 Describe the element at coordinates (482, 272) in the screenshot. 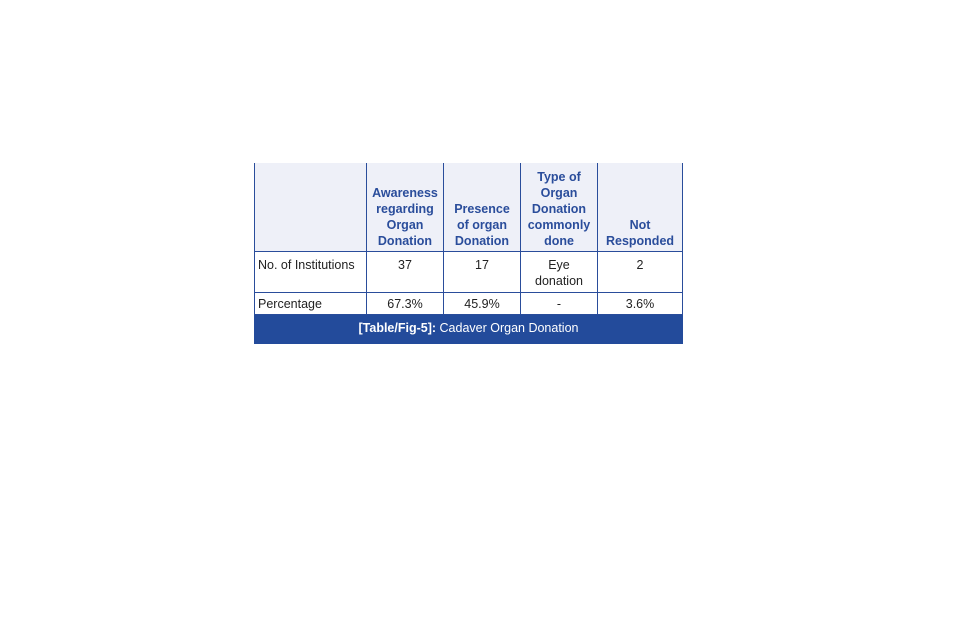

I see `table-cell: 17` at that location.